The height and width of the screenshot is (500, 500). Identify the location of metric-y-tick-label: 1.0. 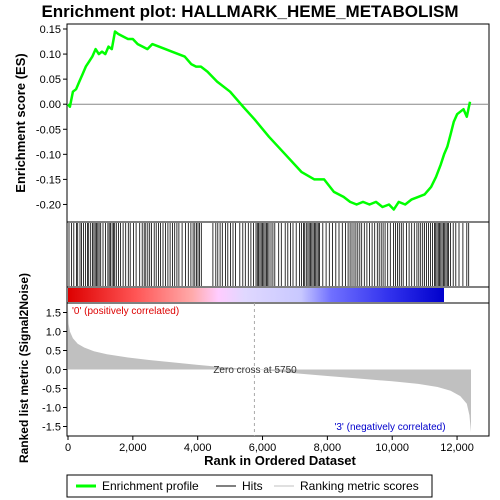
(53, 333).